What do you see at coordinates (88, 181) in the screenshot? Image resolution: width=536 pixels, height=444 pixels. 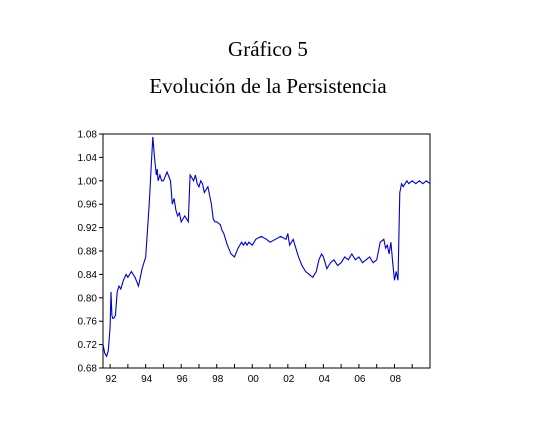 I see `y-tick-label: 1.00` at bounding box center [88, 181].